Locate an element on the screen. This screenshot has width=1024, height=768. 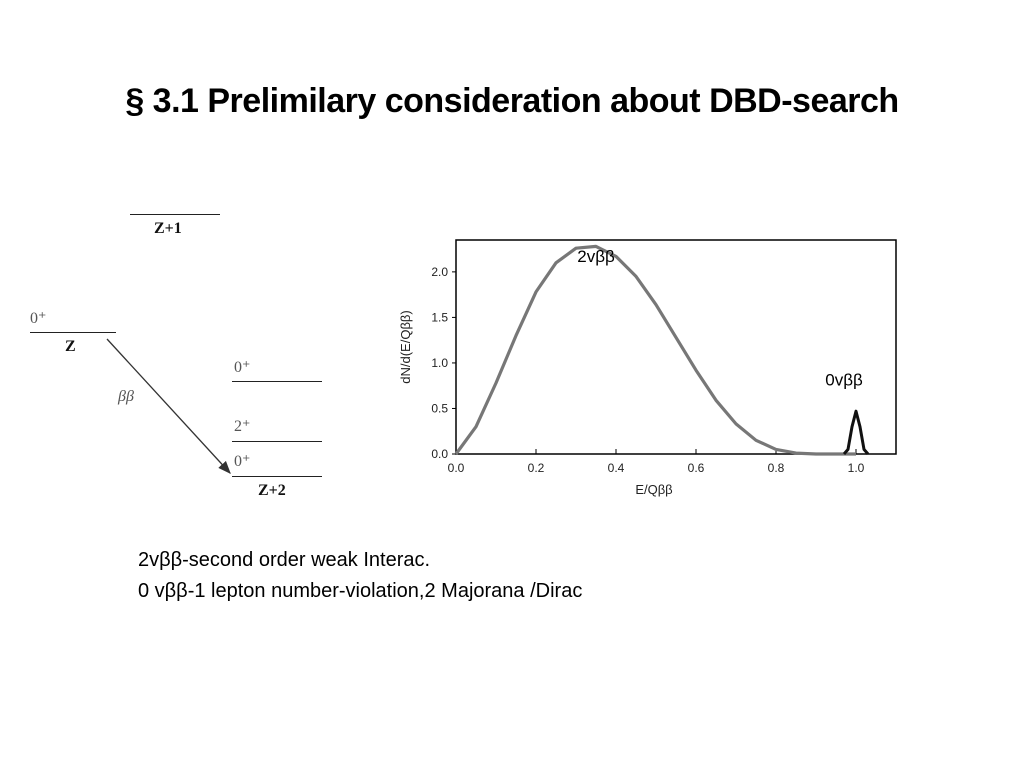
x-axis-label: E/Qββ is located at coordinates (653, 489).